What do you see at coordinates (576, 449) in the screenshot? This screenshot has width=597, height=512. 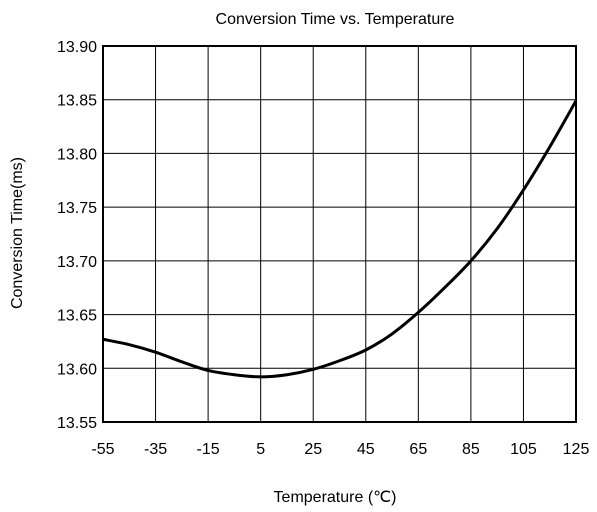 I see `x-tick-label: 125` at bounding box center [576, 449].